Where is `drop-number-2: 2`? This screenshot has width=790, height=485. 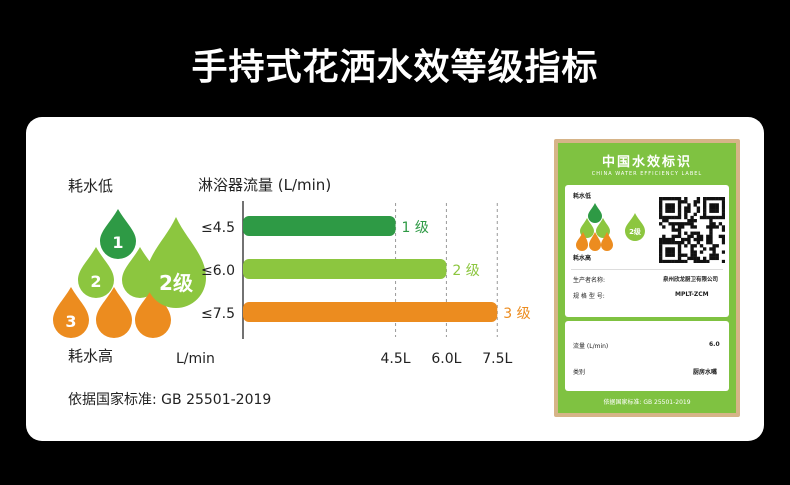
drop-number-2: 2 is located at coordinates (95, 281).